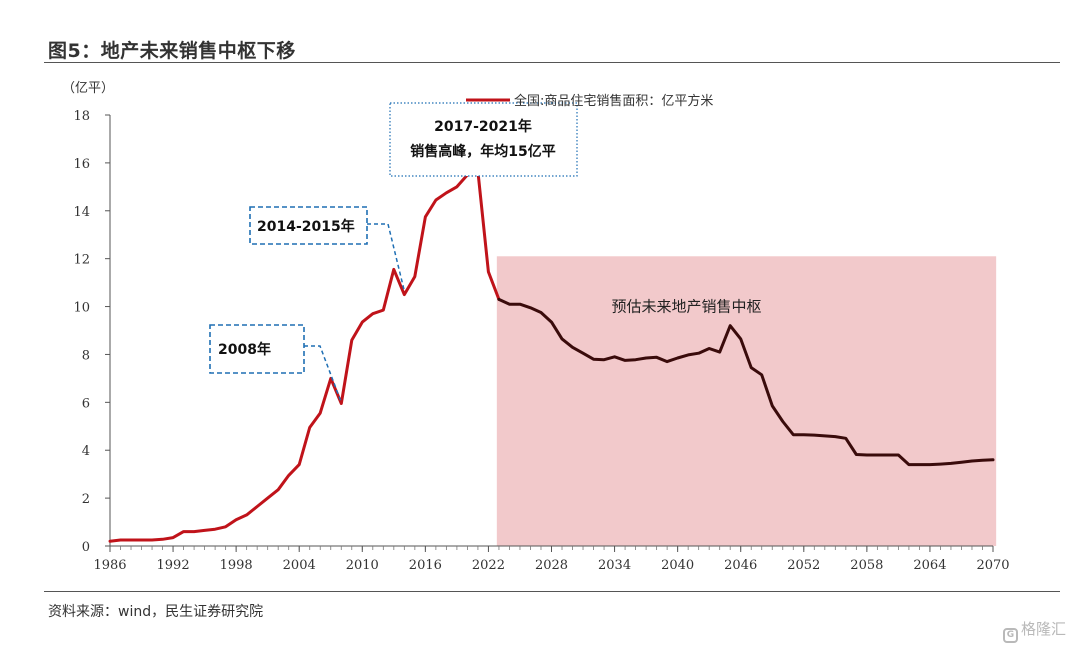 The height and width of the screenshot is (645, 1080). Describe the element at coordinates (323, 374) in the screenshot. I see `annotation-leader-2008` at that location.